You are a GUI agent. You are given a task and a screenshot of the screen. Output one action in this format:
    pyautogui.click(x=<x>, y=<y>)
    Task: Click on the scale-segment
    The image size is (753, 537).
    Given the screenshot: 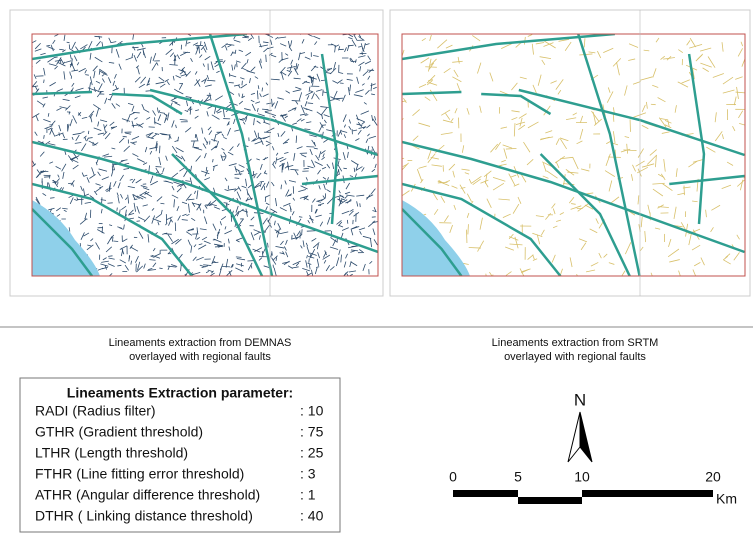 What is the action you would take?
    pyautogui.click(x=550, y=500)
    